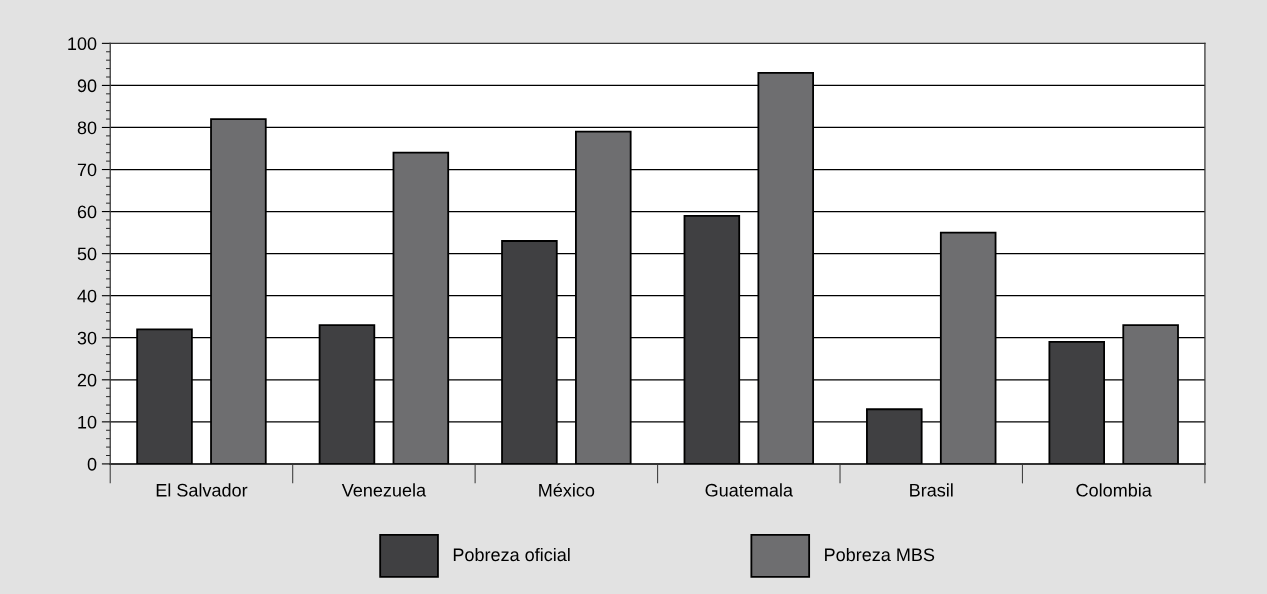  Describe the element at coordinates (87, 296) in the screenshot. I see `y-tick-label: 40` at that location.